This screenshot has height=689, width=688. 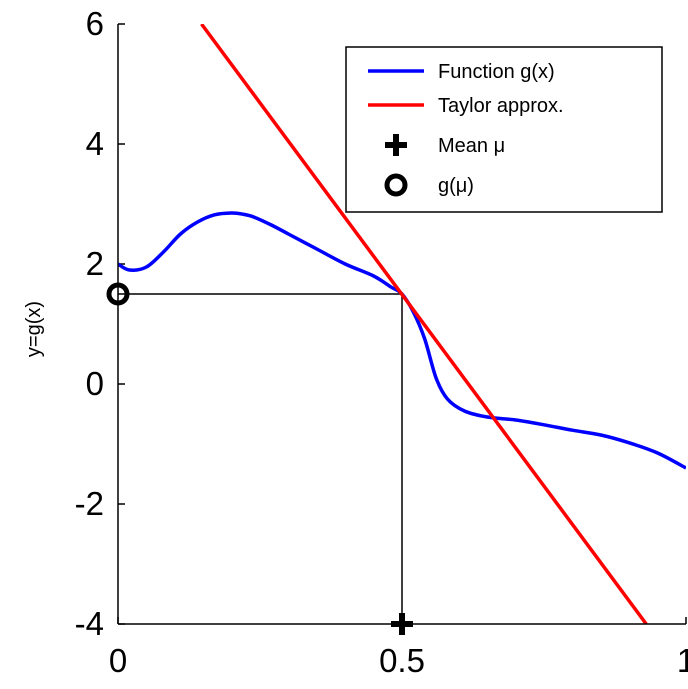 What do you see at coordinates (471, 146) in the screenshot?
I see `legend-label: Mean μ` at bounding box center [471, 146].